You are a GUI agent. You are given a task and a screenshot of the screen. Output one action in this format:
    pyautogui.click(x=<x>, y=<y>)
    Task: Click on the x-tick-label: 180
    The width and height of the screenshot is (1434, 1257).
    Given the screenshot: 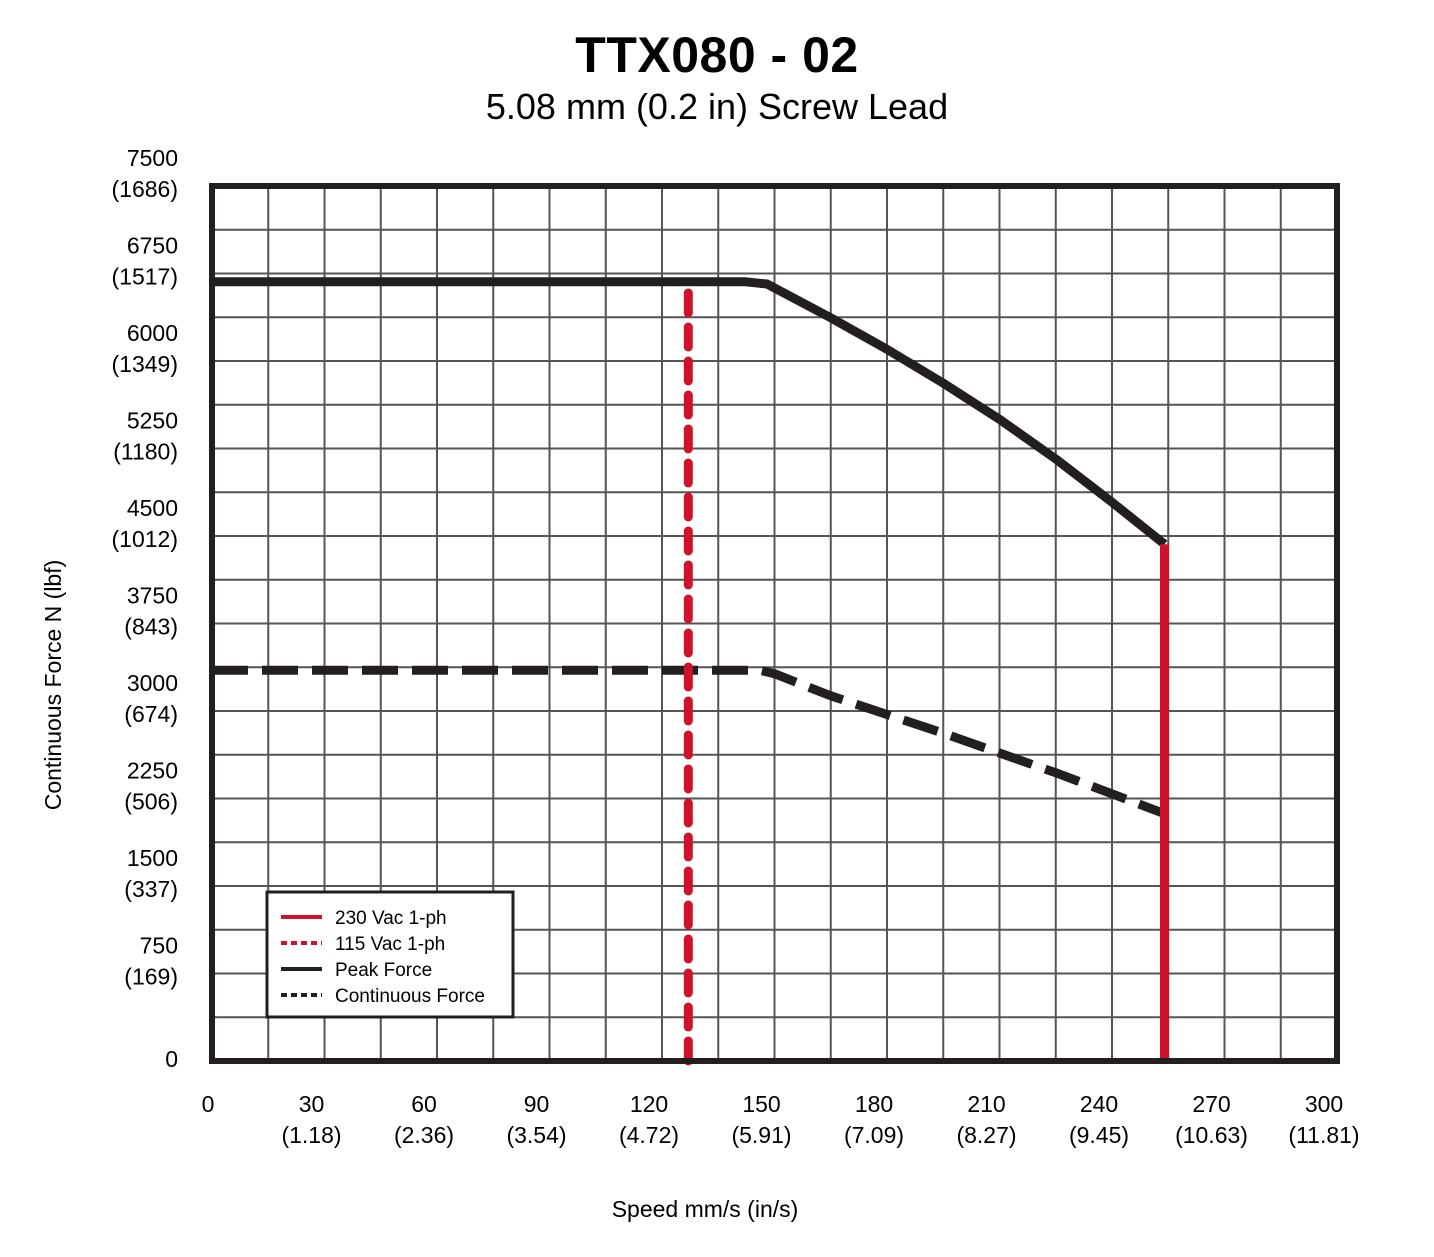 What is the action you would take?
    pyautogui.click(x=874, y=1104)
    